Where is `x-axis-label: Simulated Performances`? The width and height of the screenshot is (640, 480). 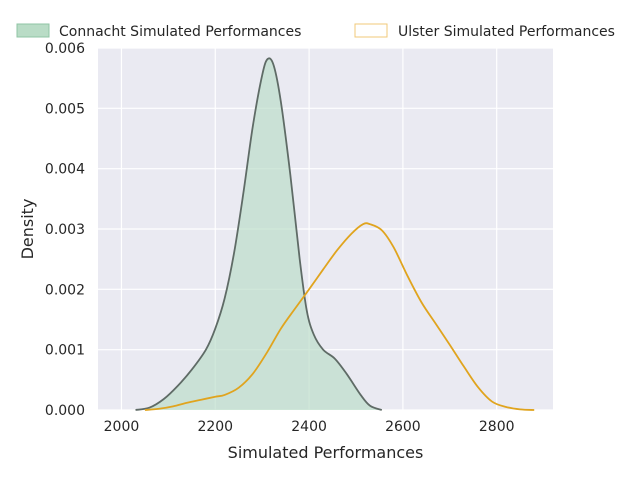 x-axis-label: Simulated Performances is located at coordinates (326, 452).